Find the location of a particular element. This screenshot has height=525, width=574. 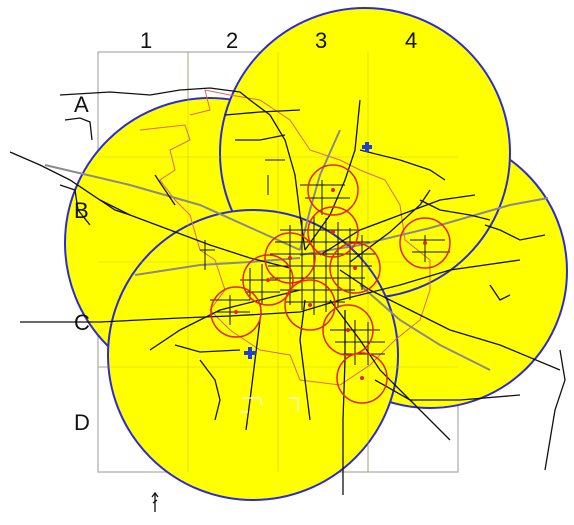

grid-column-label-4: 4 is located at coordinates (411, 40).